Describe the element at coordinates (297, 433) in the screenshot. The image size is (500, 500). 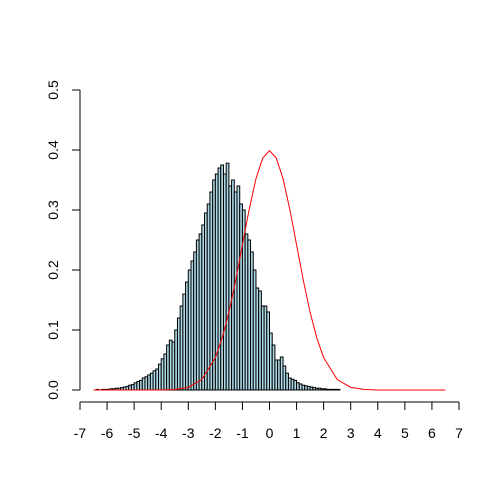
I see `x-tick-label: 1` at that location.